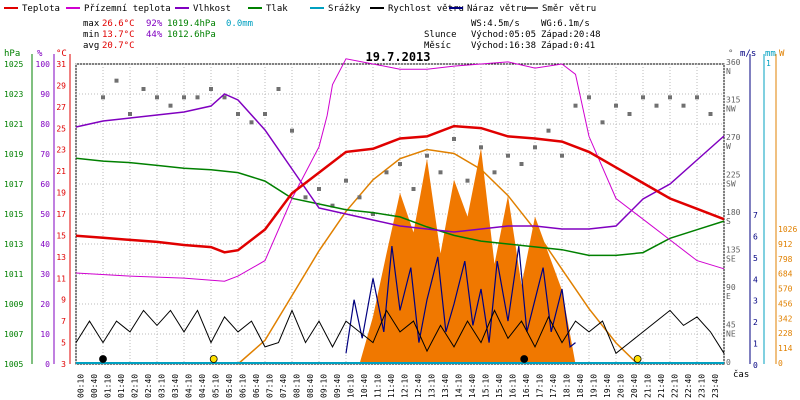  I want to click on legend-label: Tlak, so click(277, 9).